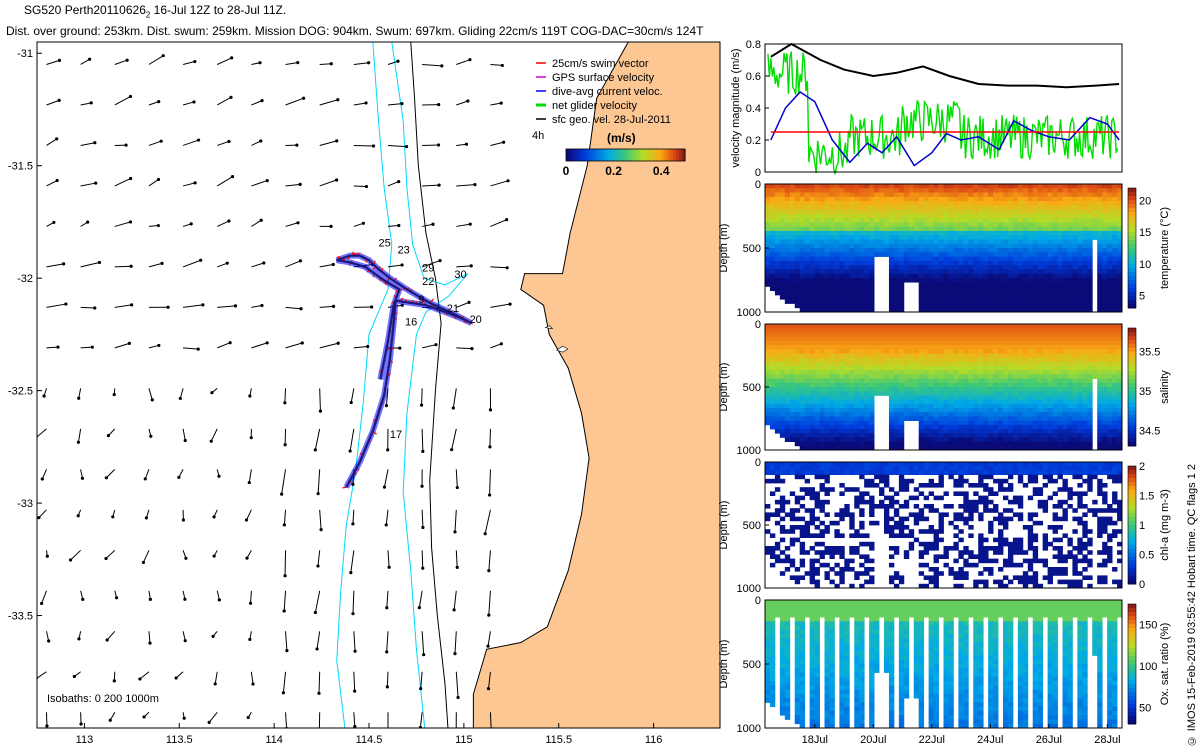 The image size is (1200, 750). Describe the element at coordinates (369, 740) in the screenshot. I see `map-xtick-label: 114.5` at that location.